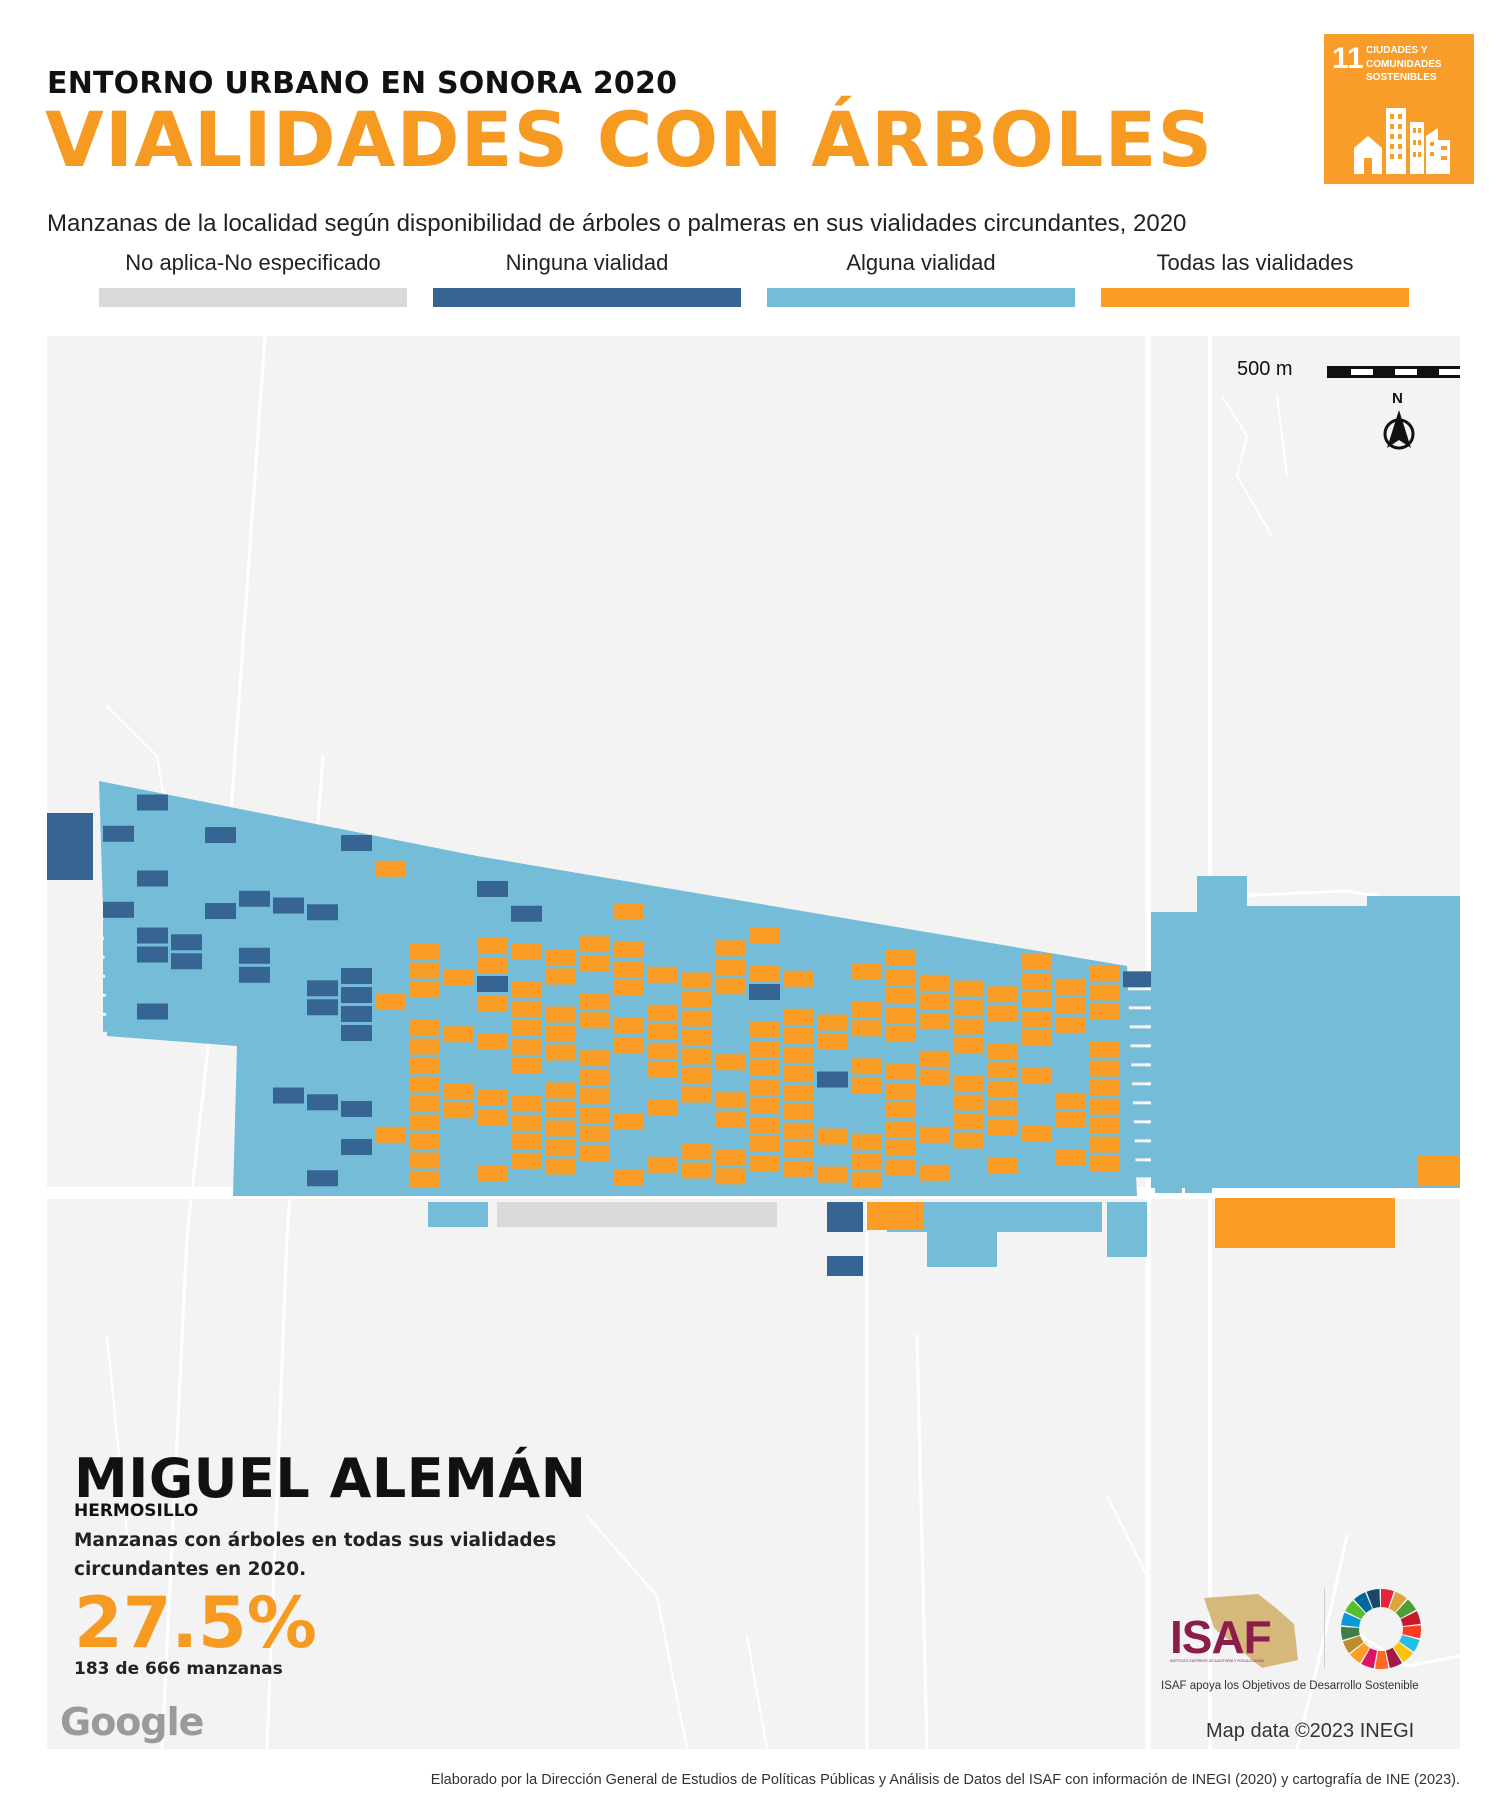 The width and height of the screenshot is (1500, 1800). Describe the element at coordinates (253, 278) in the screenshot. I see `legend-item-no-aplica: No aplica-No especificado` at that location.